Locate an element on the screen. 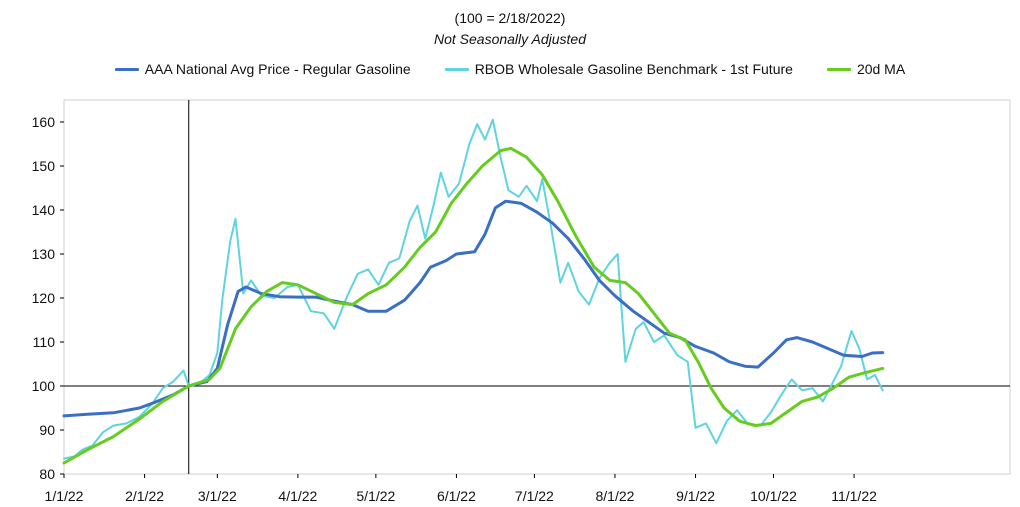  y-tick-label: 110 is located at coordinates (44, 342).